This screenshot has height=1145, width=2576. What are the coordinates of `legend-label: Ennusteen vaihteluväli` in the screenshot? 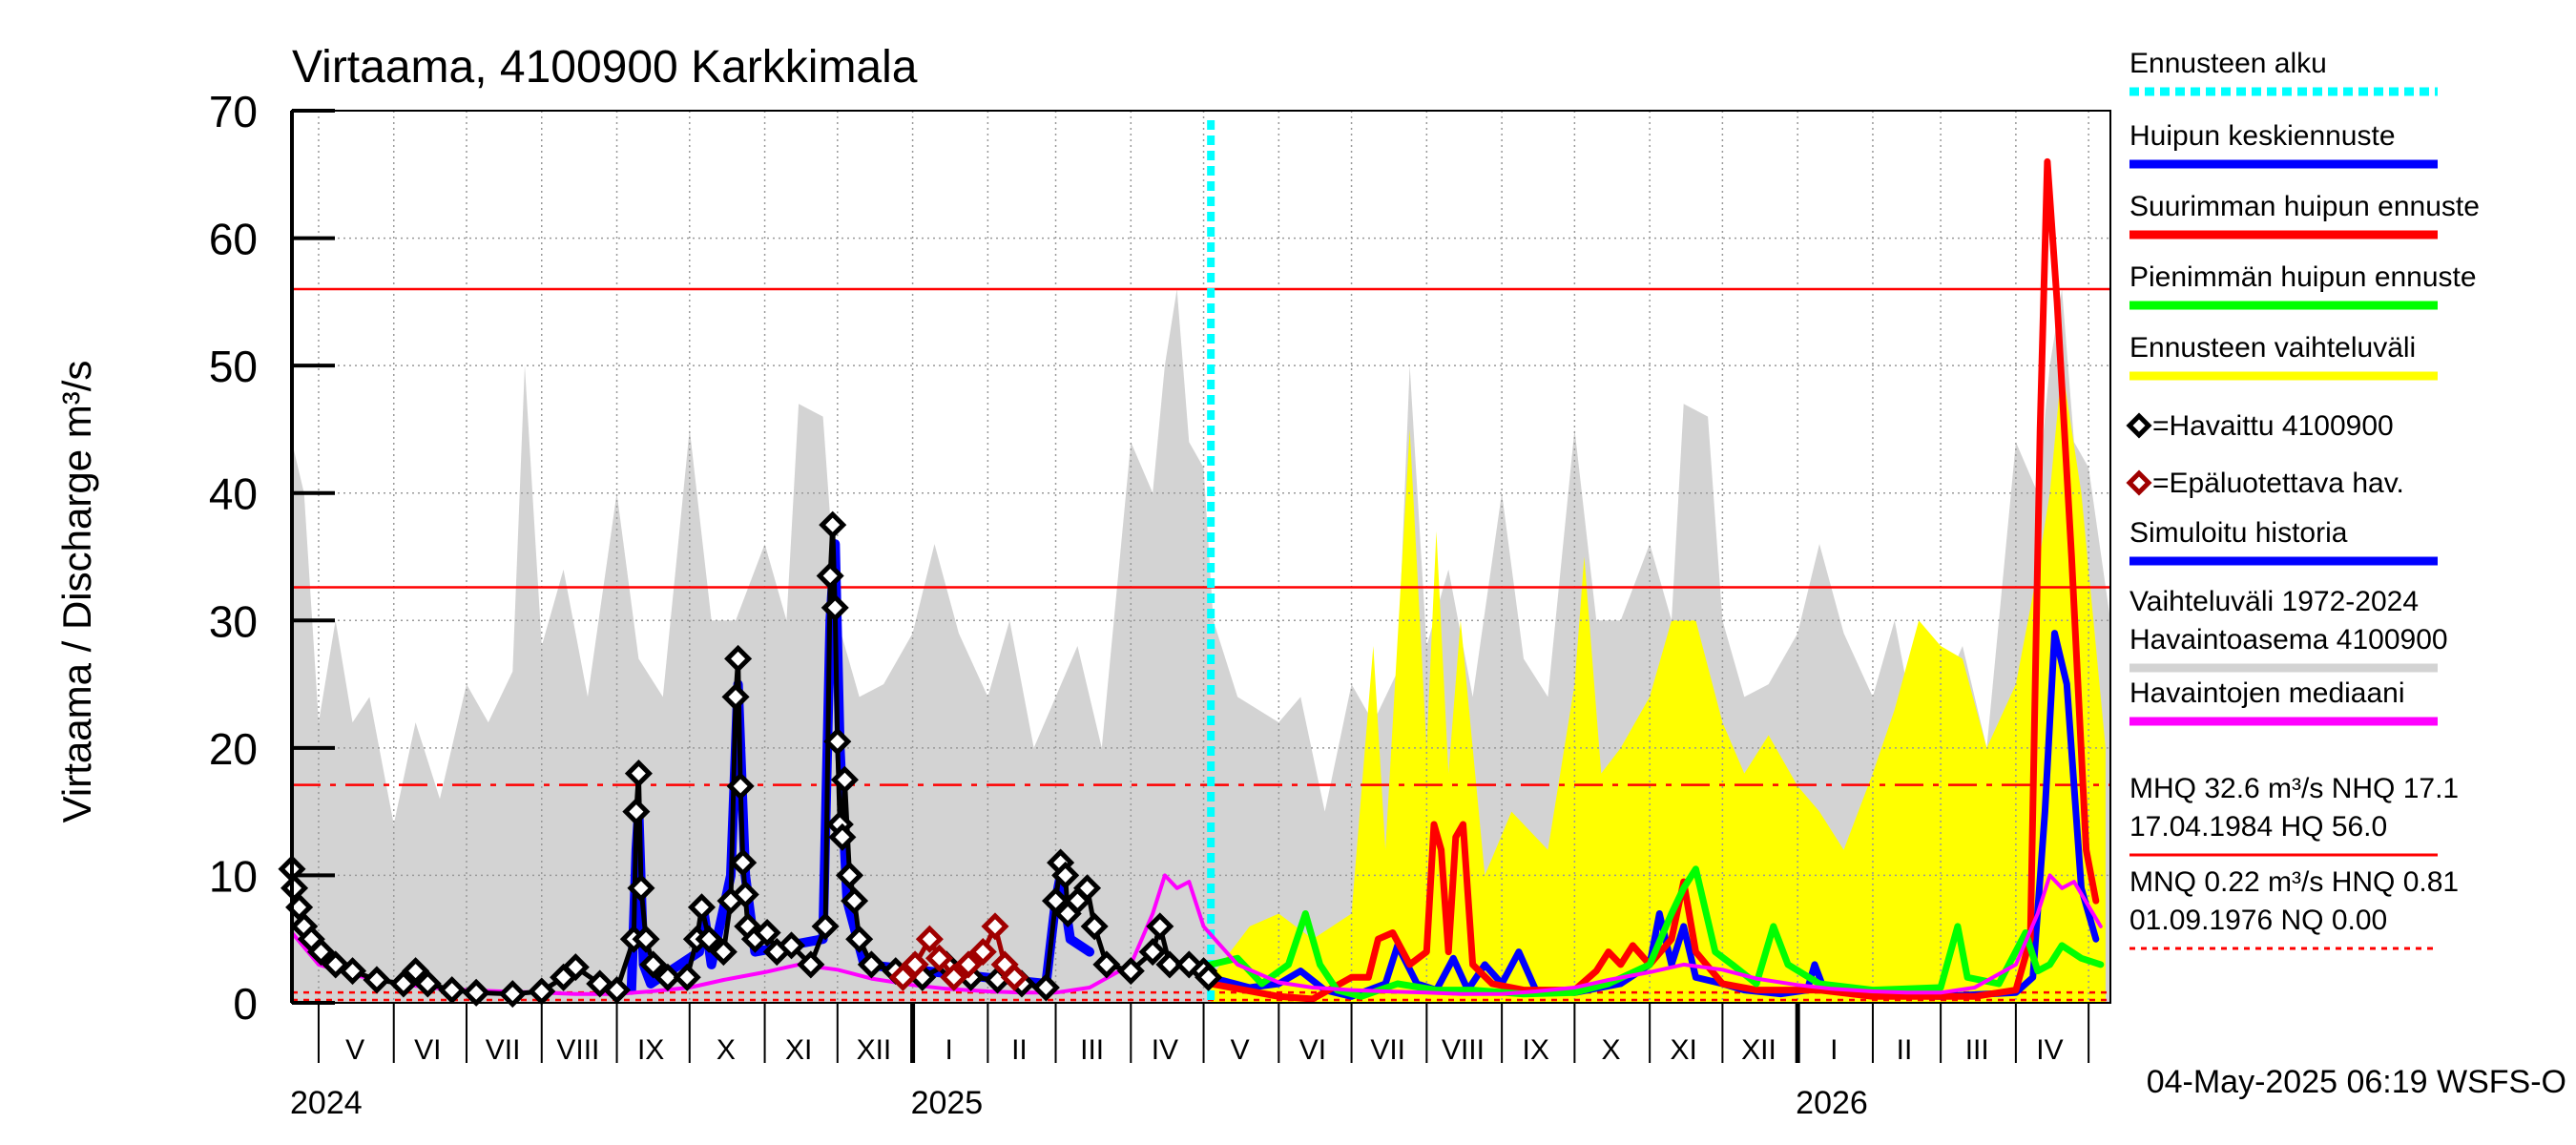 It's located at (2272, 348).